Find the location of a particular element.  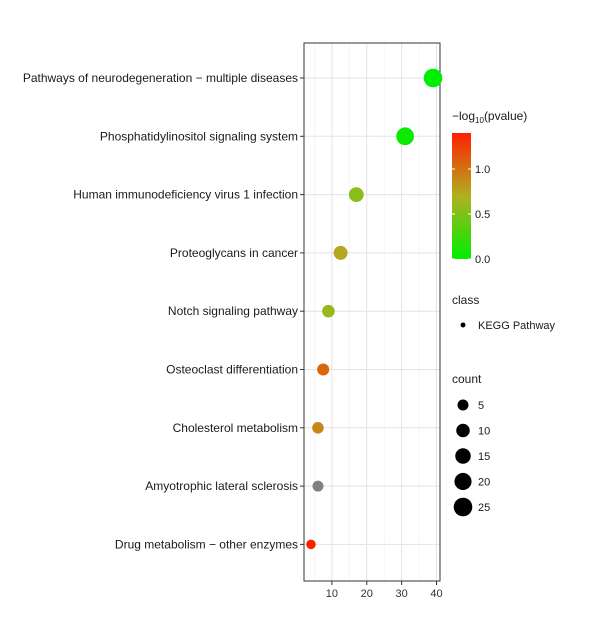

size-legend-label: 20 is located at coordinates (484, 483).